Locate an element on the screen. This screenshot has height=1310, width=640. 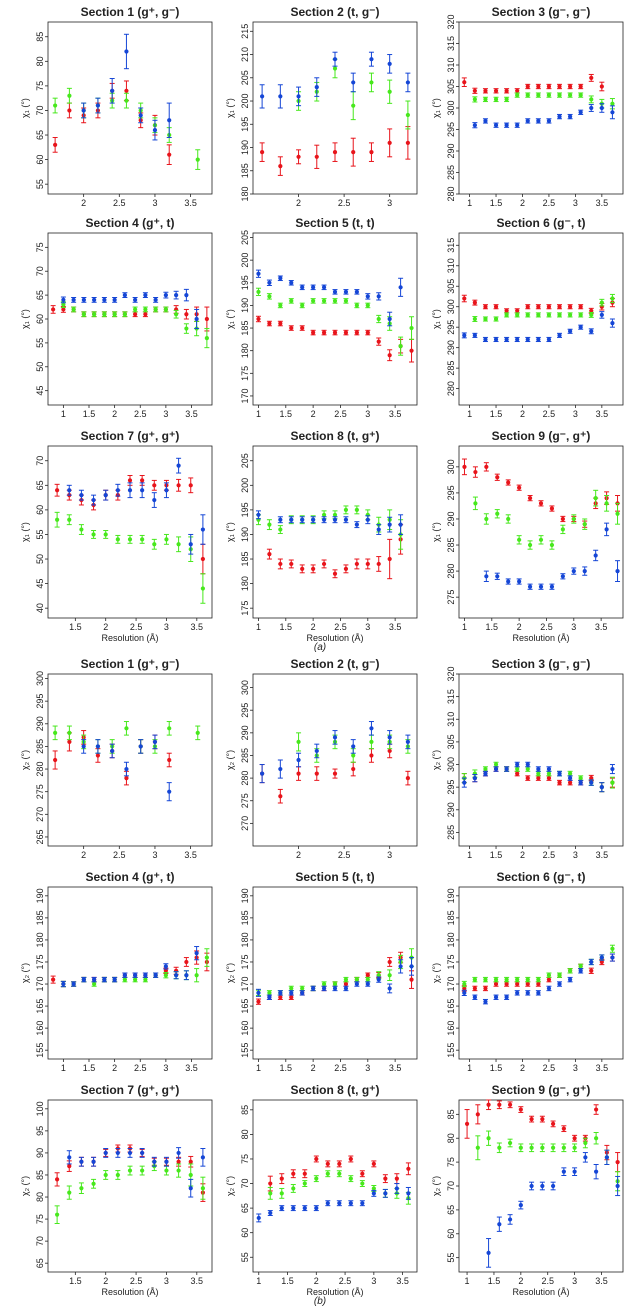
chart-title: Section 8 (t, g⁺) is located at coordinates (334, 1090).